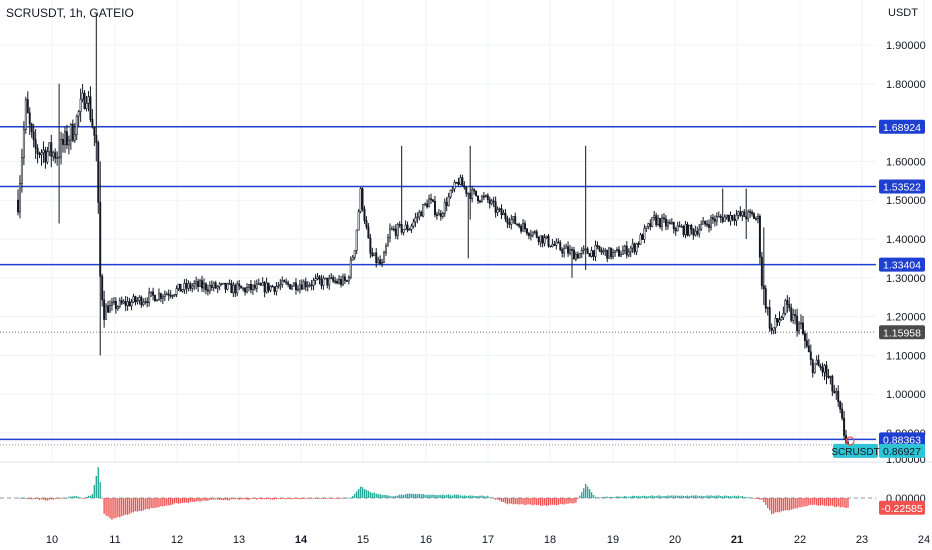 The width and height of the screenshot is (932, 550). Describe the element at coordinates (902, 439) in the screenshot. I see `level-price-tag-bg` at that location.